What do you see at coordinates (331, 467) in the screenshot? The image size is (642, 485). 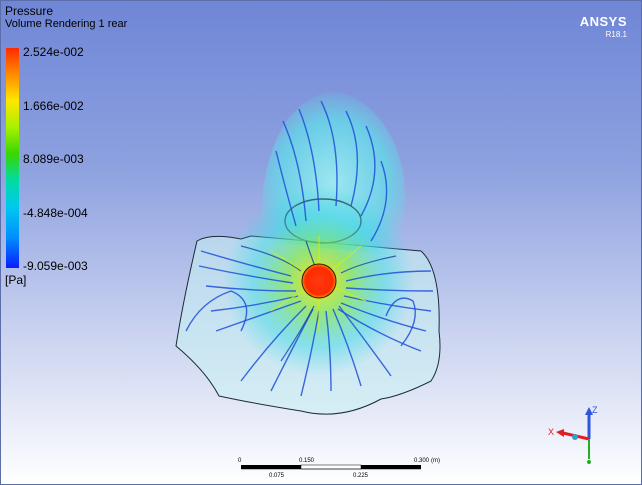 I see `scale-bar` at bounding box center [331, 467].